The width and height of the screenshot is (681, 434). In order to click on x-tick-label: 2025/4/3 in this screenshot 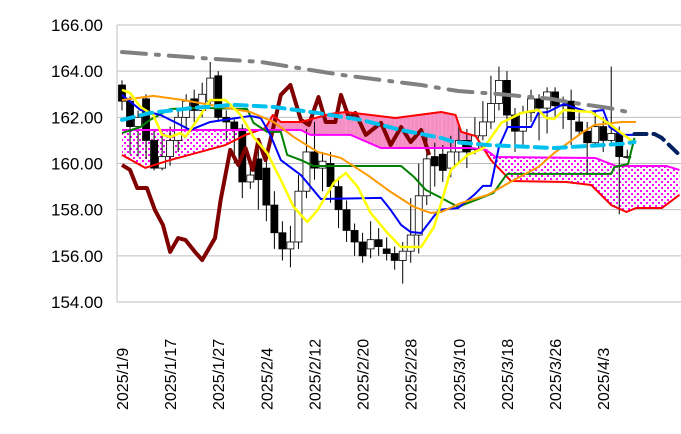, I will do `click(604, 379)`.